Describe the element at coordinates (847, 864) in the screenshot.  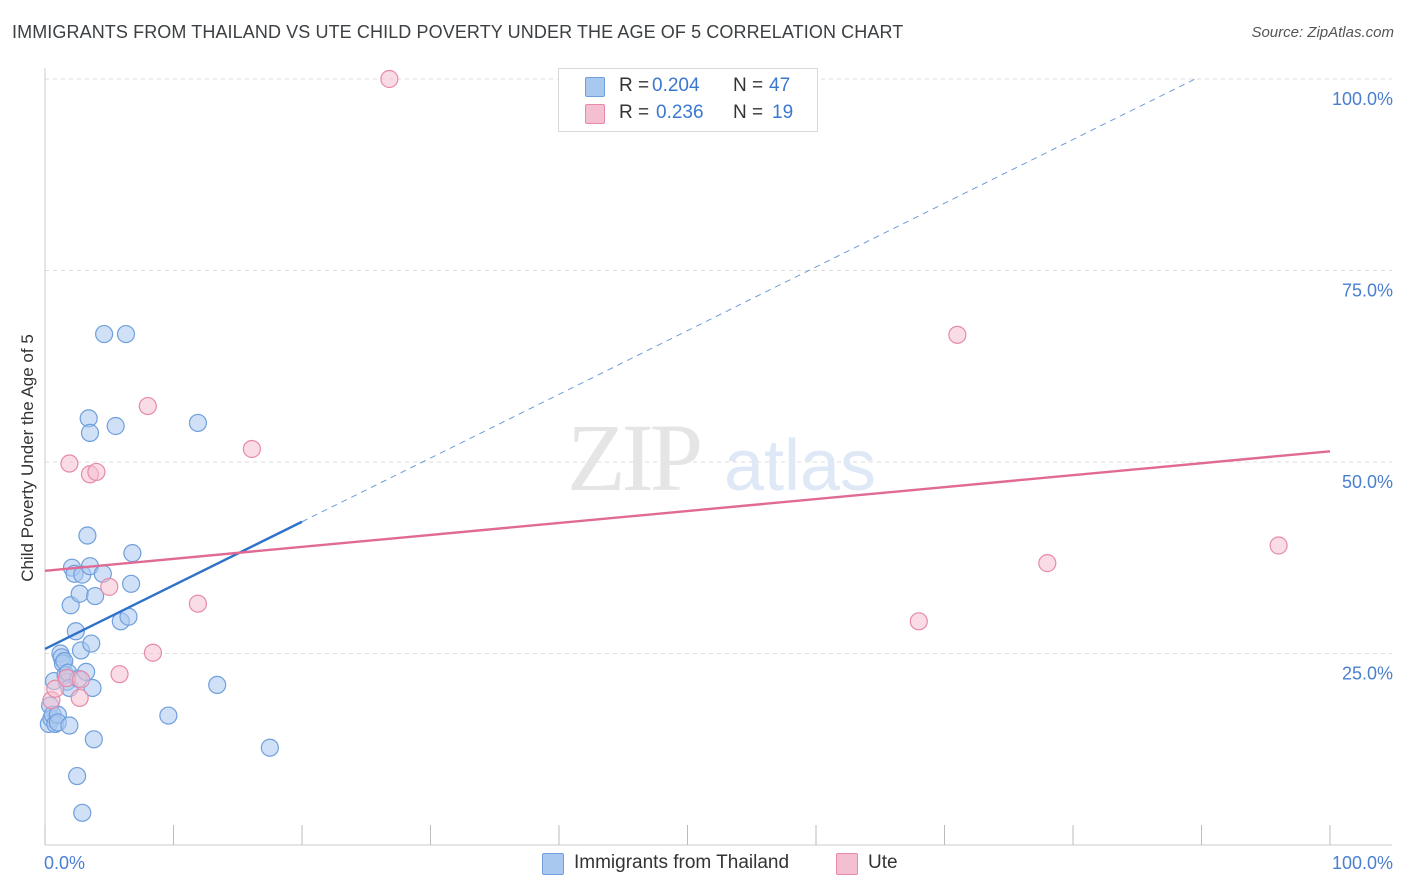
I see `bottom-legend-swatch-pink` at that location.